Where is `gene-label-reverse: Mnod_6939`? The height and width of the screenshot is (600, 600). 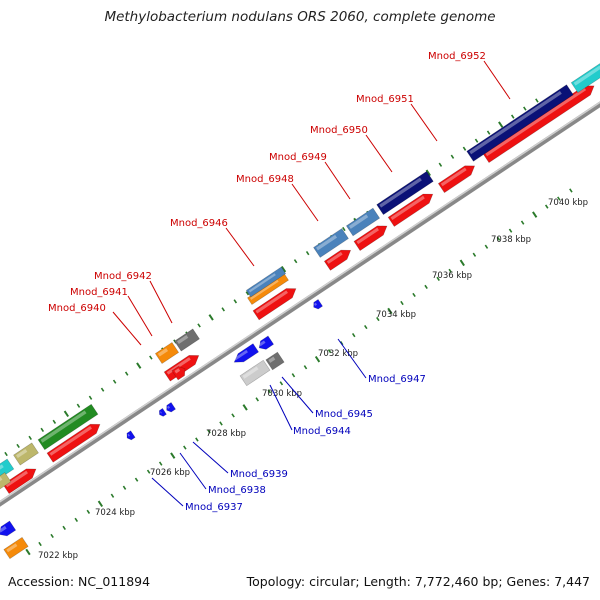 gene-label-reverse: Mnod_6939 is located at coordinates (259, 474).